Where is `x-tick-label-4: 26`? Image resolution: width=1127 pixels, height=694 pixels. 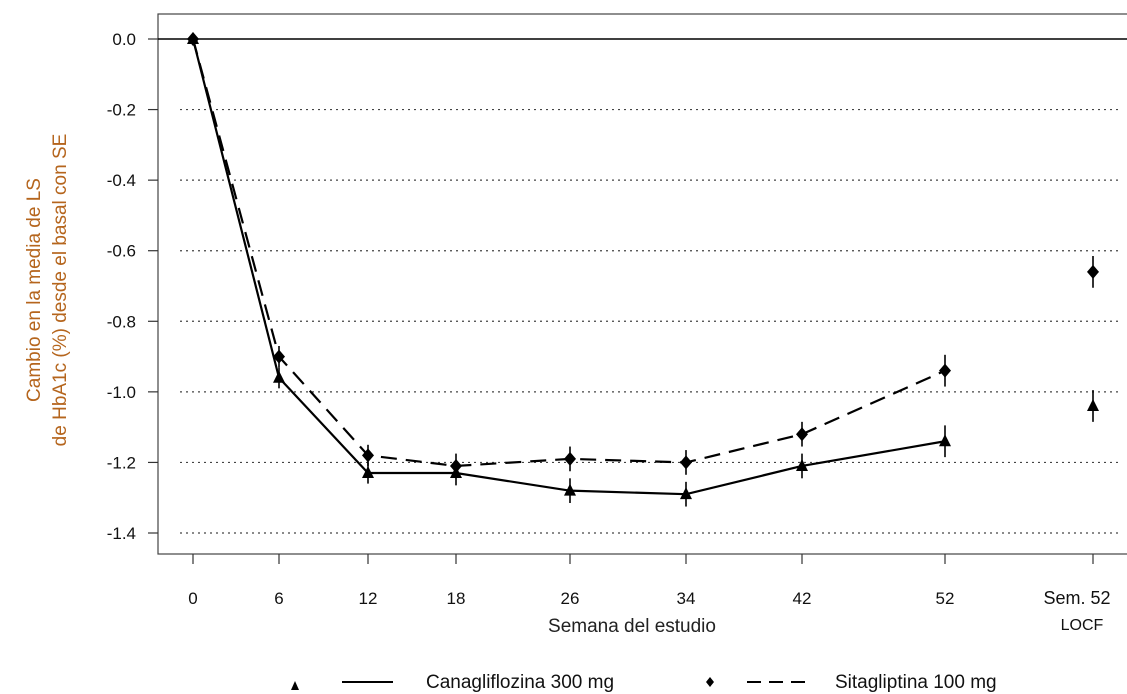 x-tick-label-4: 26 is located at coordinates (570, 598).